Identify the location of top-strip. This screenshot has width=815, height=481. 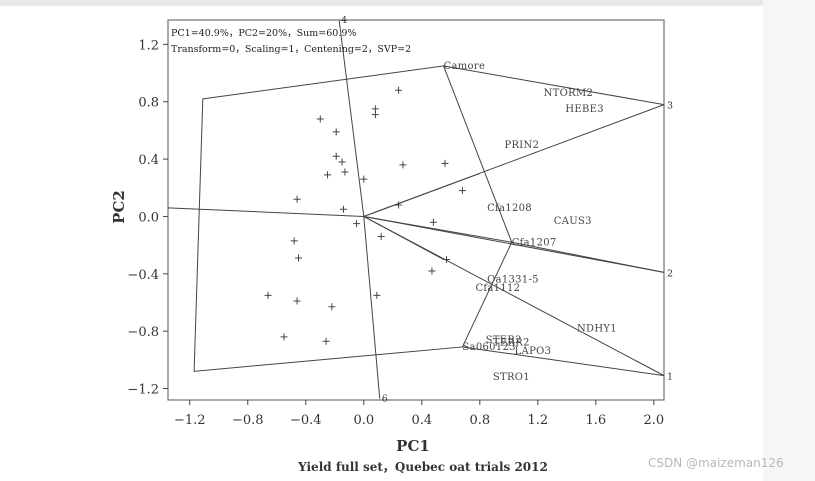
(407, 3).